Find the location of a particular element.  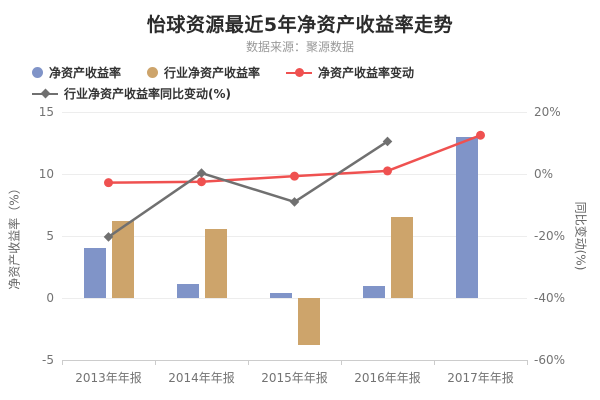

right-axis-tick-label: 20% is located at coordinates (547, 112).